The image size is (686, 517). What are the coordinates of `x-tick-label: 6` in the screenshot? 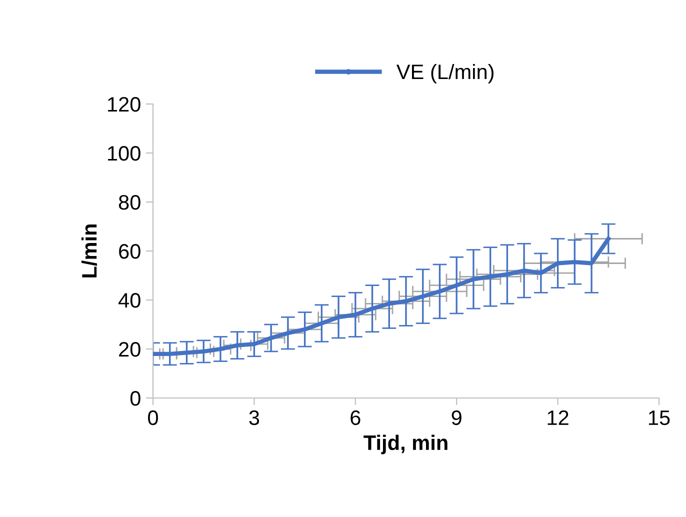 It's located at (355, 418).